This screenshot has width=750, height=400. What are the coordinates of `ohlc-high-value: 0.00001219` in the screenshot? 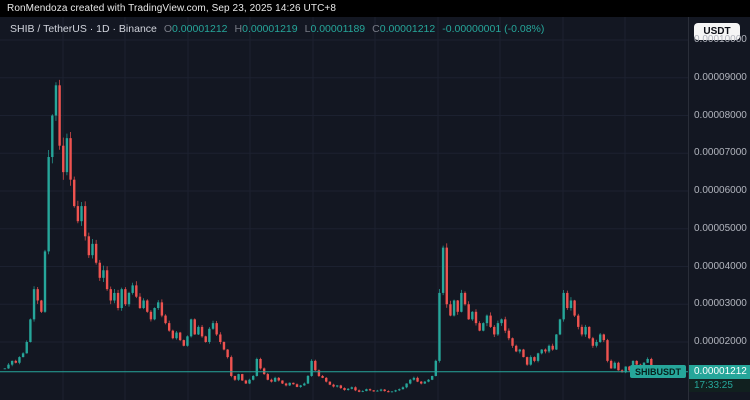 It's located at (270, 29).